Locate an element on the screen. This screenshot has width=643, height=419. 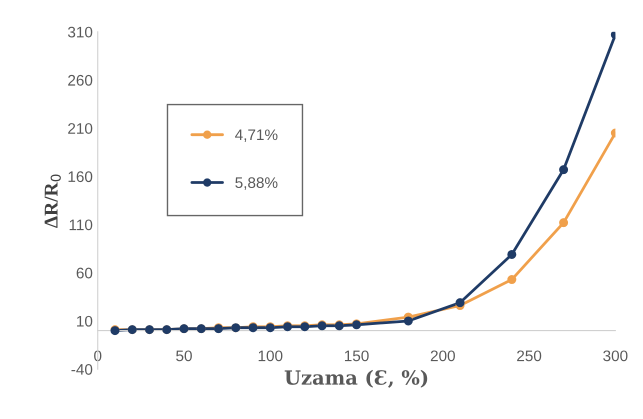
x-tick-label: 150 is located at coordinates (356, 356).